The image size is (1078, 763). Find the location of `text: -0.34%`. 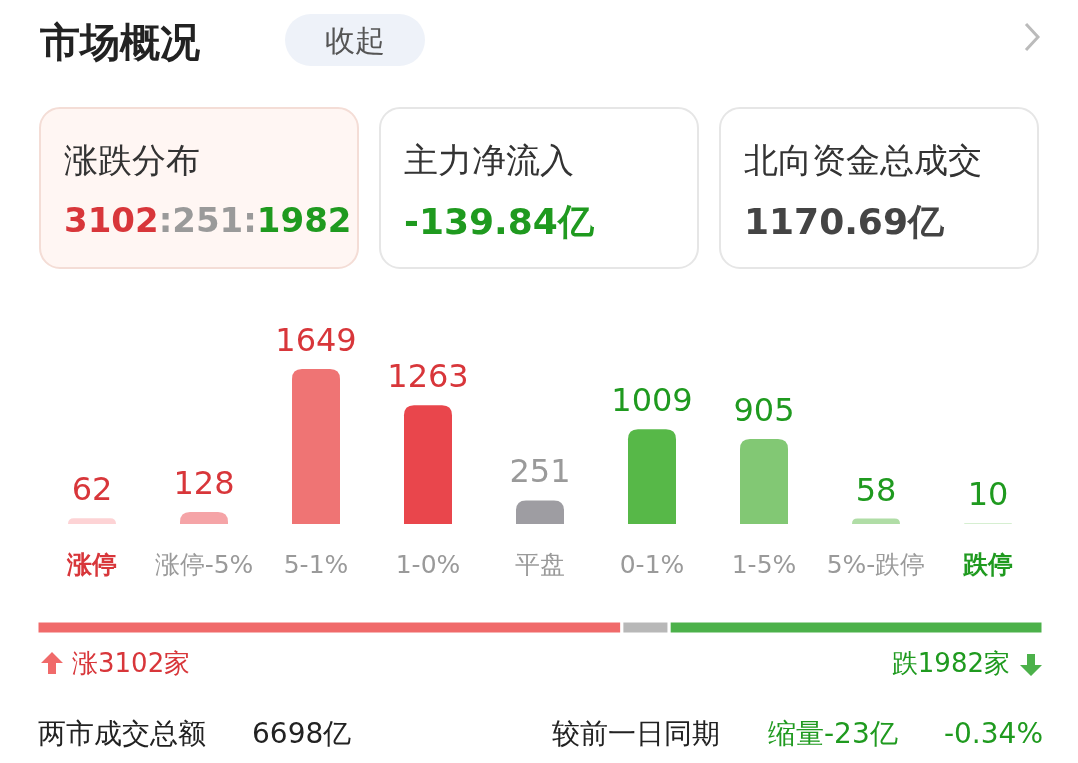

text: -0.34% is located at coordinates (993, 733).